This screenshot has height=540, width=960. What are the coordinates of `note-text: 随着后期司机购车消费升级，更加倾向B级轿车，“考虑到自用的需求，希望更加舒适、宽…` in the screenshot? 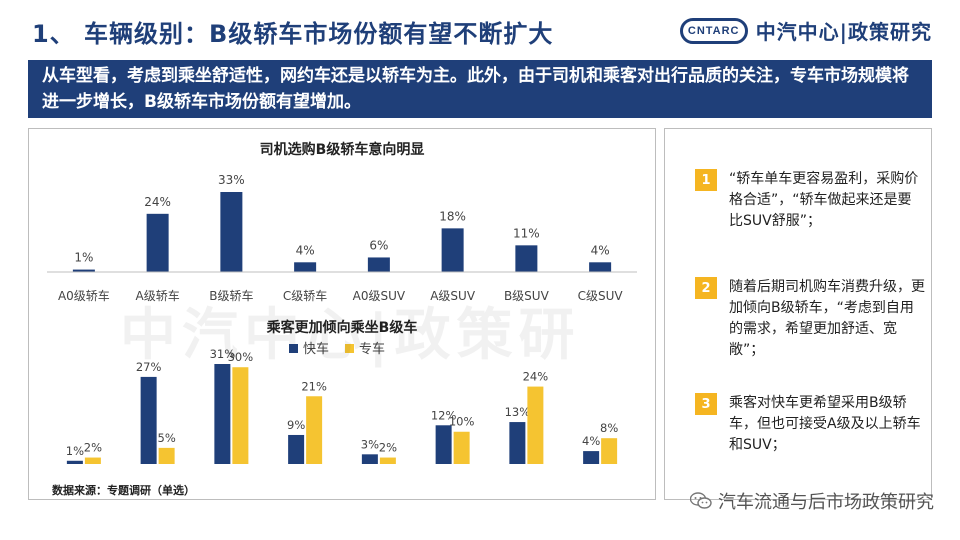 It's located at (827, 318).